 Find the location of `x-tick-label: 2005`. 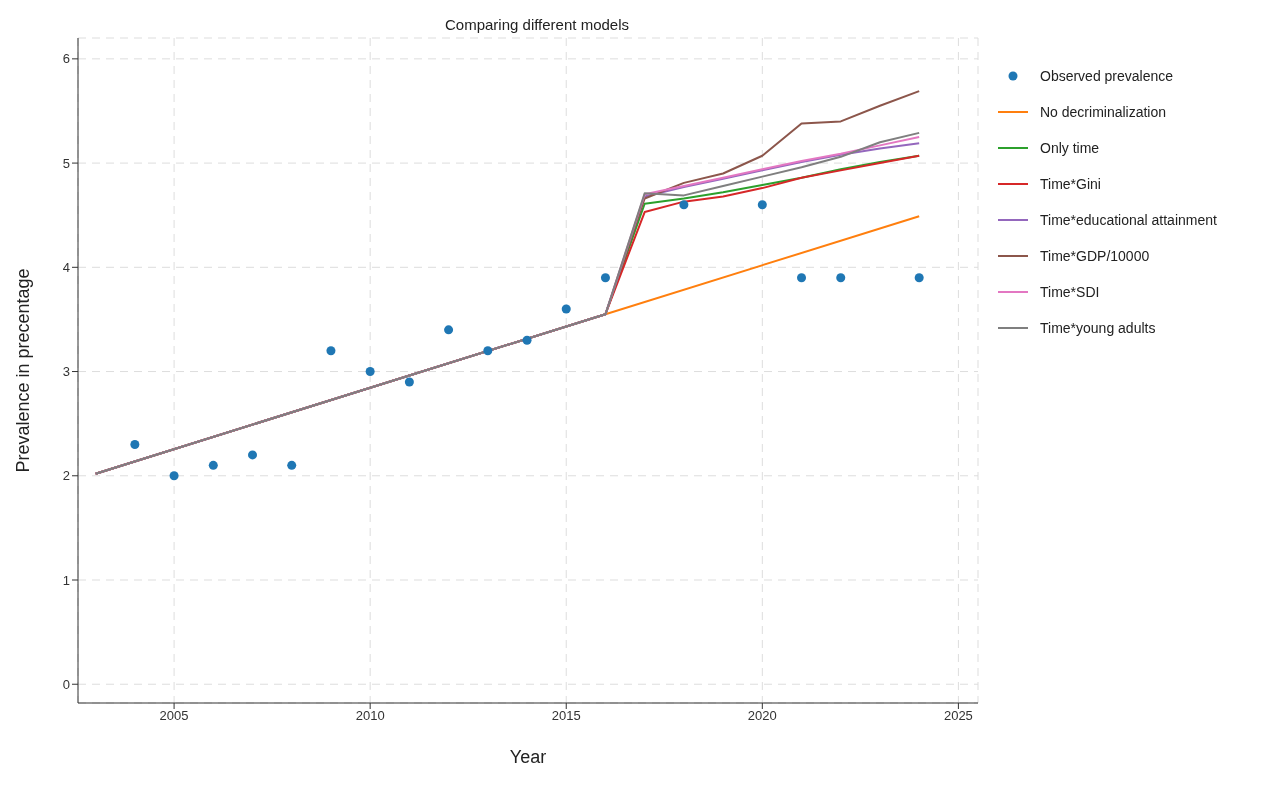

x-tick-label: 2005 is located at coordinates (174, 716).